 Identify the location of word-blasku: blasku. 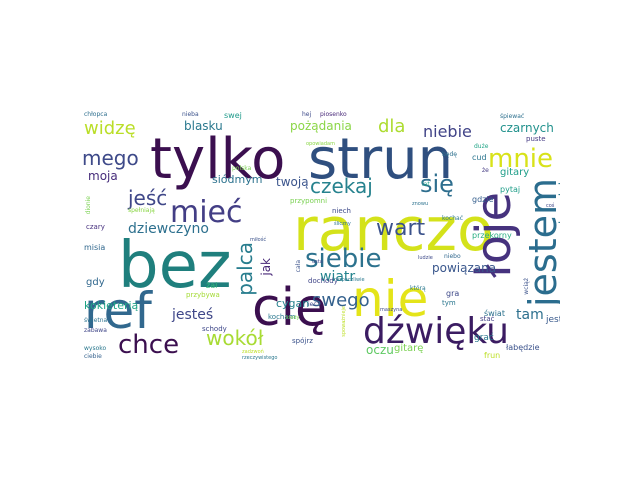
(203, 126).